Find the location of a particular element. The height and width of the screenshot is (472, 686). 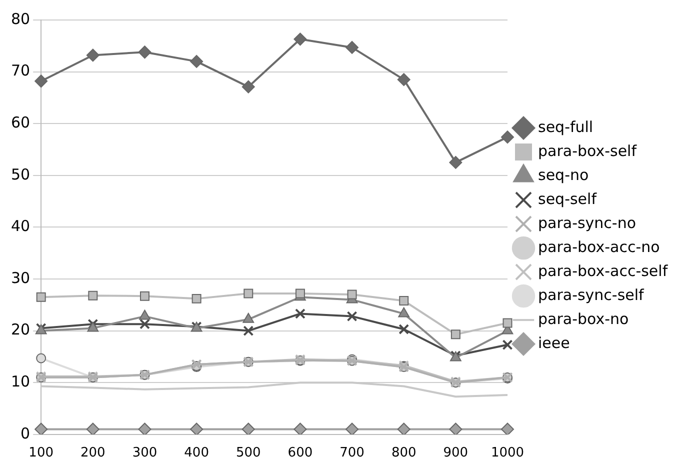

x-tick-label: 500 is located at coordinates (248, 453).